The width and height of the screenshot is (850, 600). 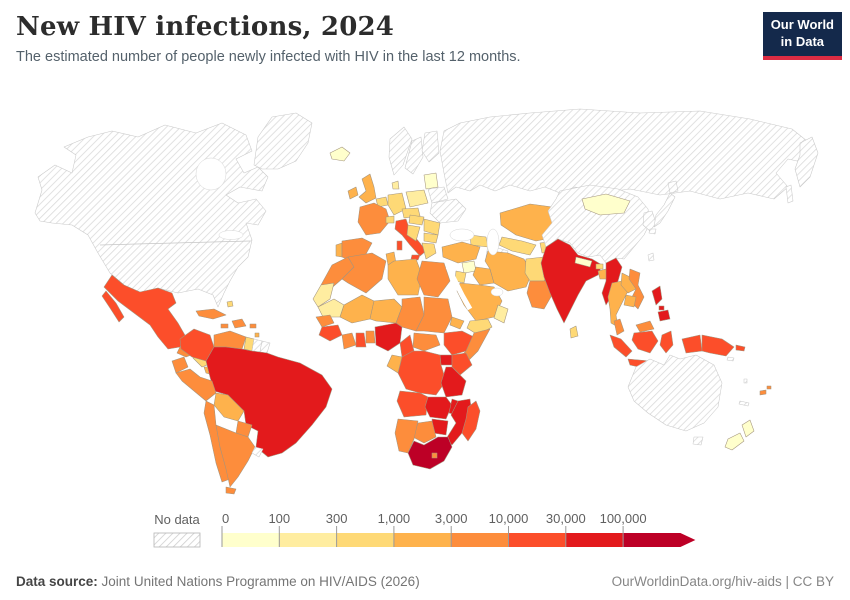 What do you see at coordinates (458, 529) in the screenshot?
I see `legend-colorbar: 0 100 300 1,000 3,000 10,000 30,000 100,000` at bounding box center [458, 529].